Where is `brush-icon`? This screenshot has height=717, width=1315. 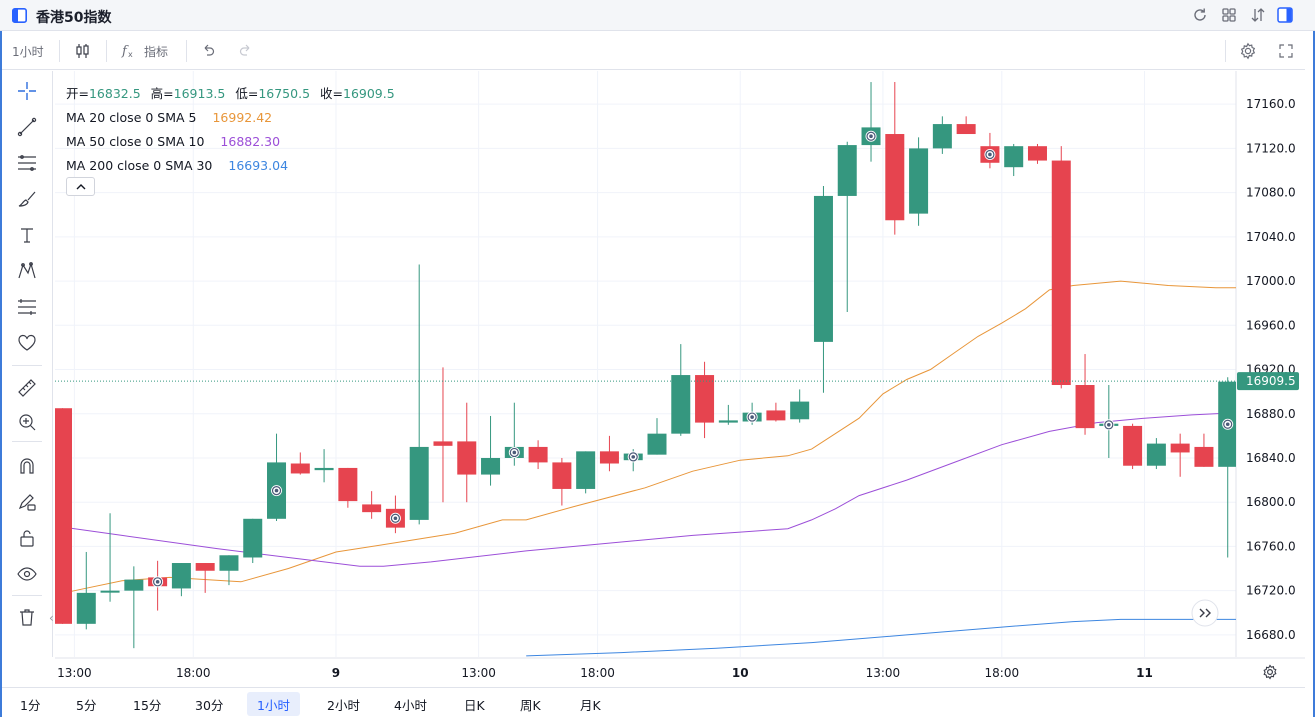 brush-icon is located at coordinates (27, 199).